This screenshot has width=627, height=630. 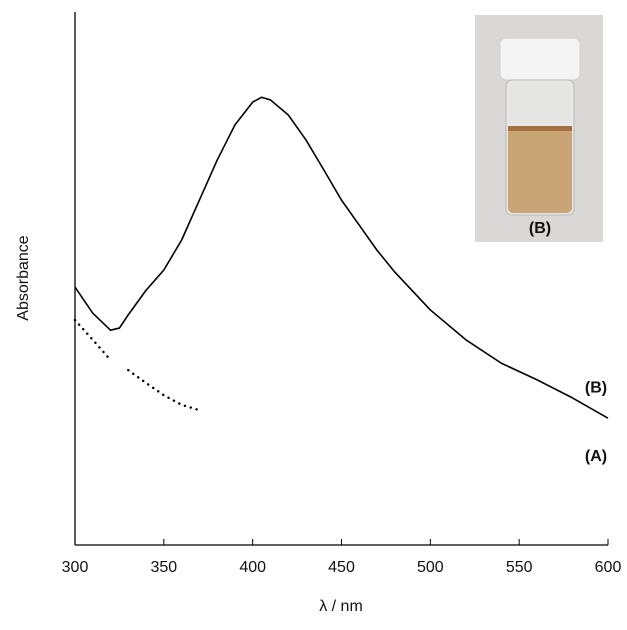 What do you see at coordinates (163, 567) in the screenshot?
I see `x-tick-label: 350` at bounding box center [163, 567].